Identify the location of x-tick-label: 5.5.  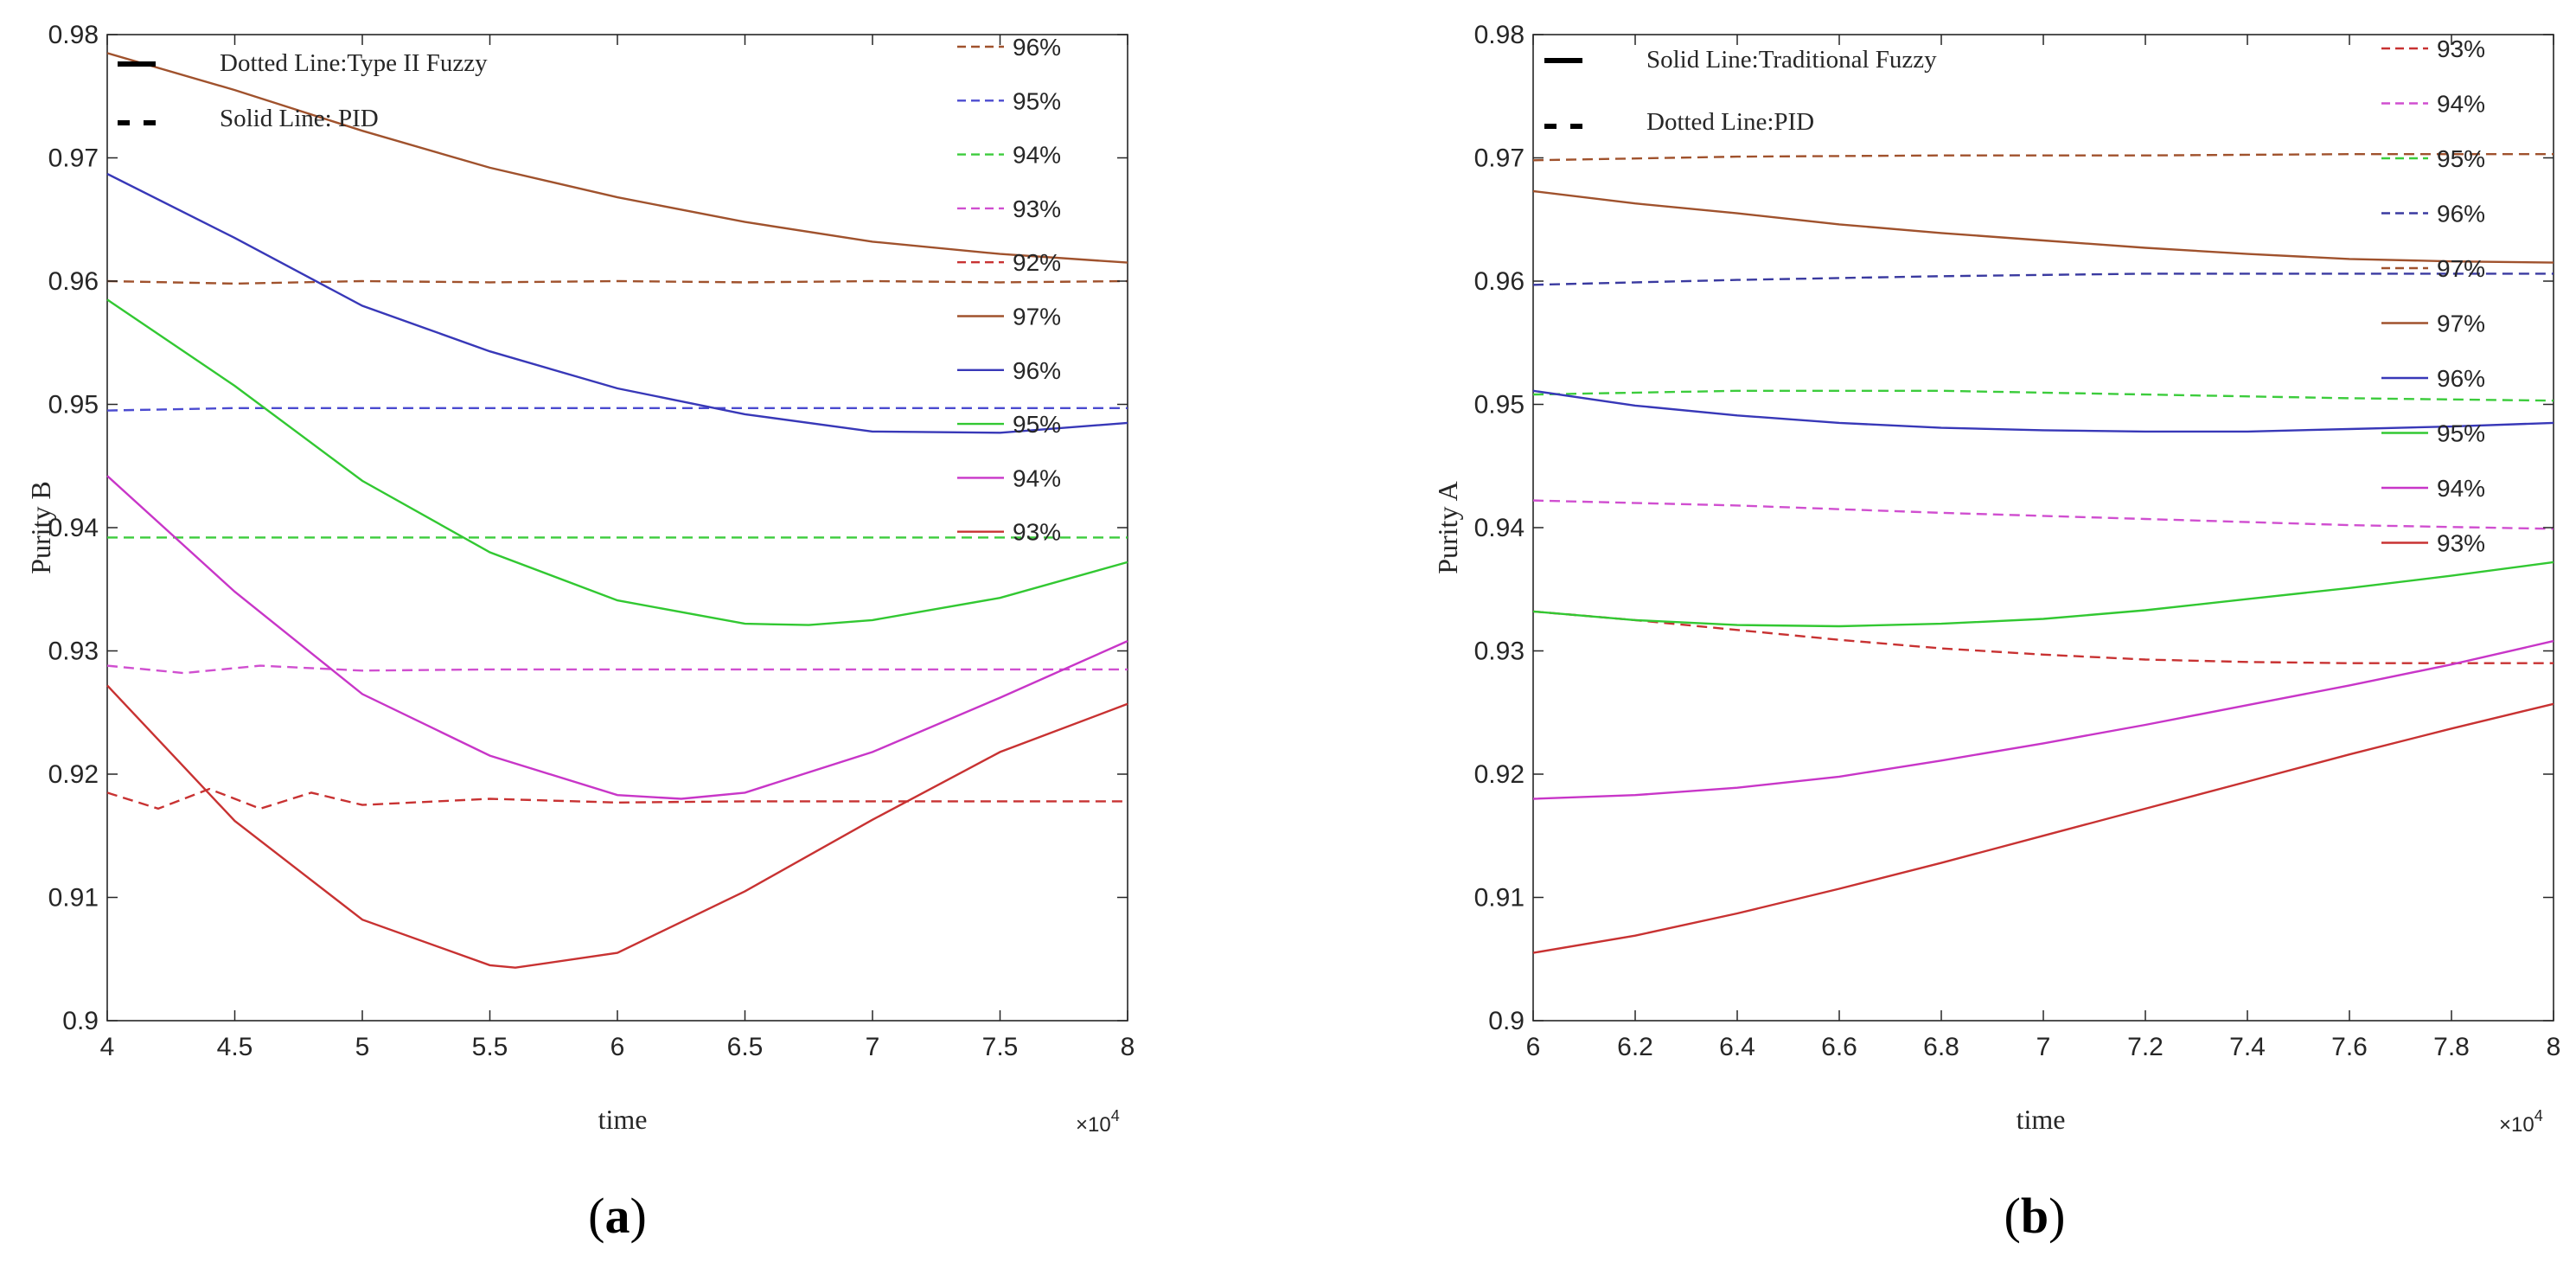
(490, 1047).